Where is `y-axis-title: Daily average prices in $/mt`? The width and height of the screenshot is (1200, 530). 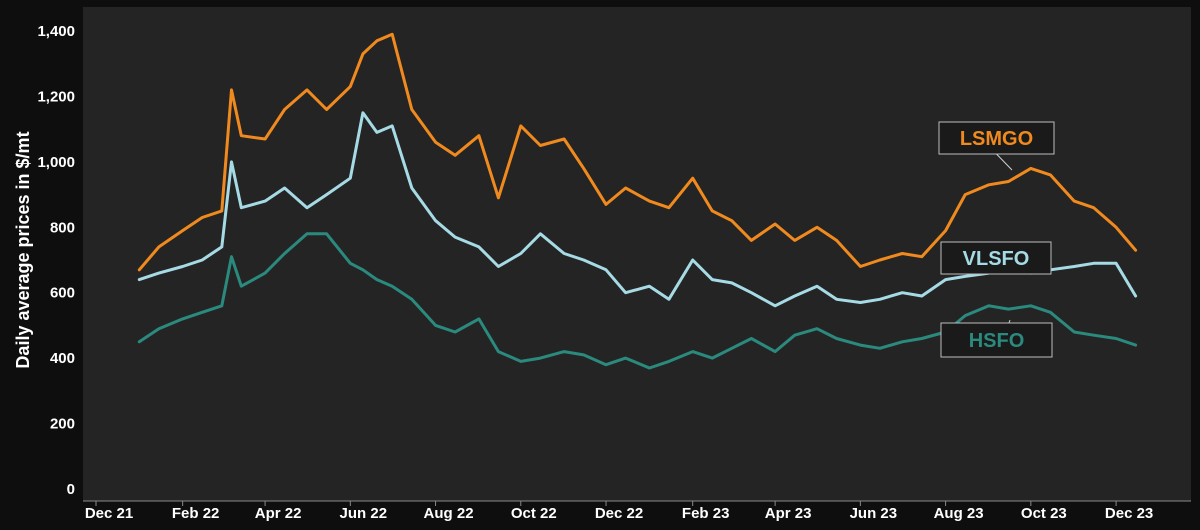
y-axis-title: Daily average prices in $/mt is located at coordinates (23, 249).